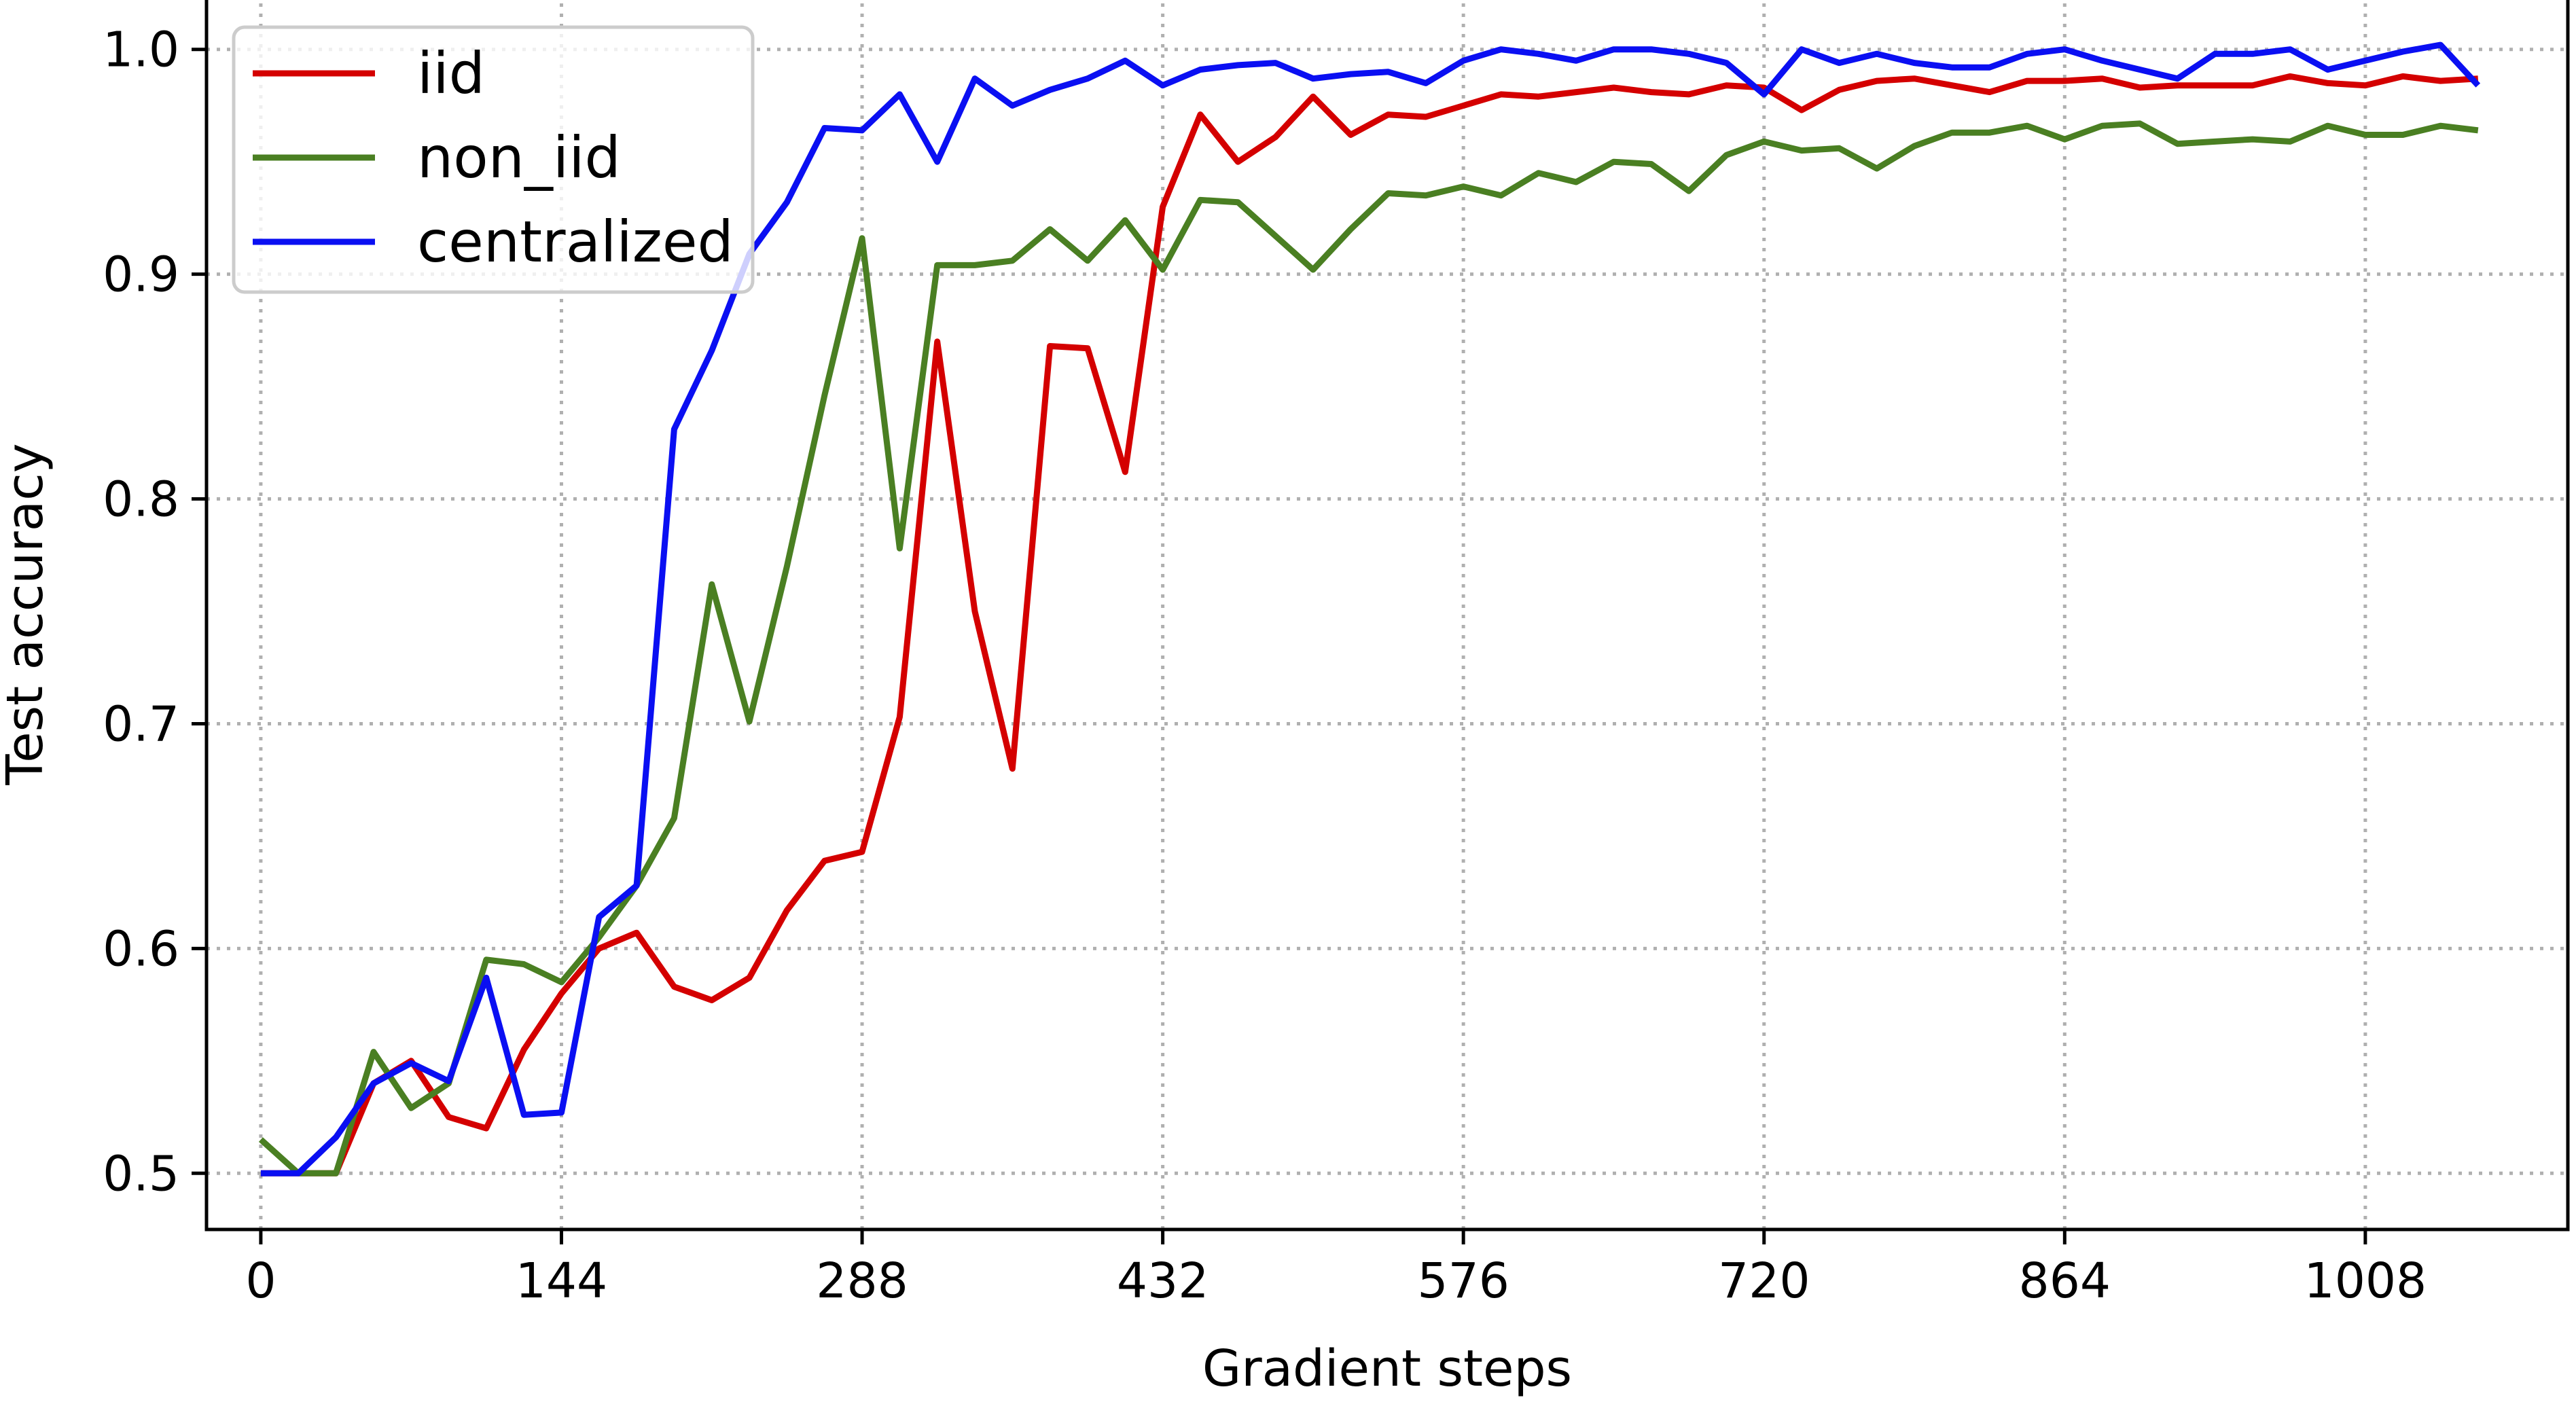 The width and height of the screenshot is (2576, 1402). What do you see at coordinates (141, 499) in the screenshot?
I see `y-tick-label: 0.8` at bounding box center [141, 499].